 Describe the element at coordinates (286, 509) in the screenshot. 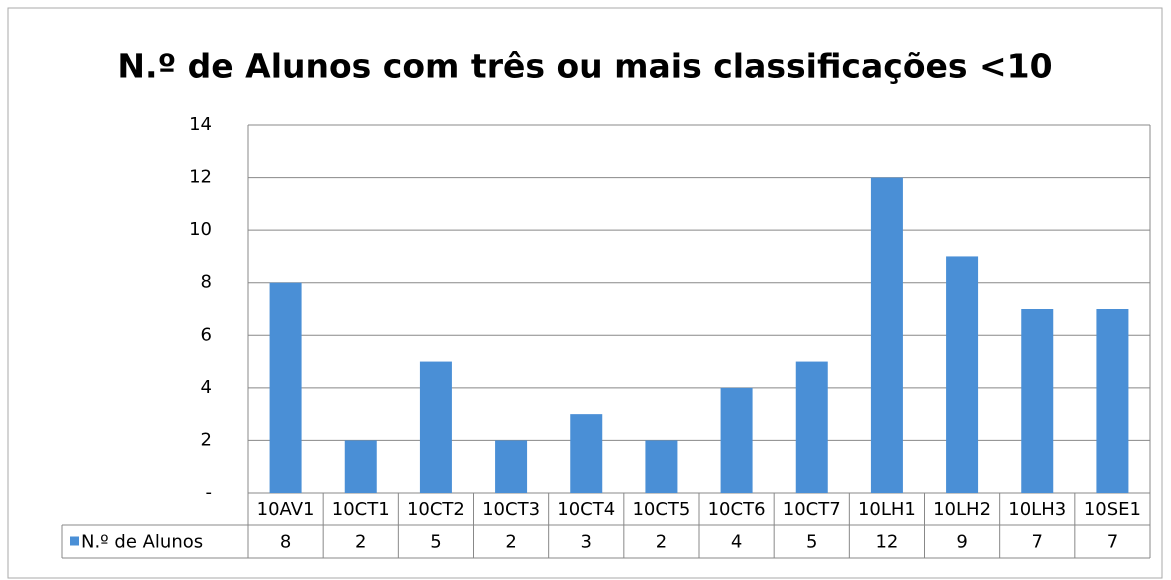

I see `x-tick-label: 10AV1` at that location.